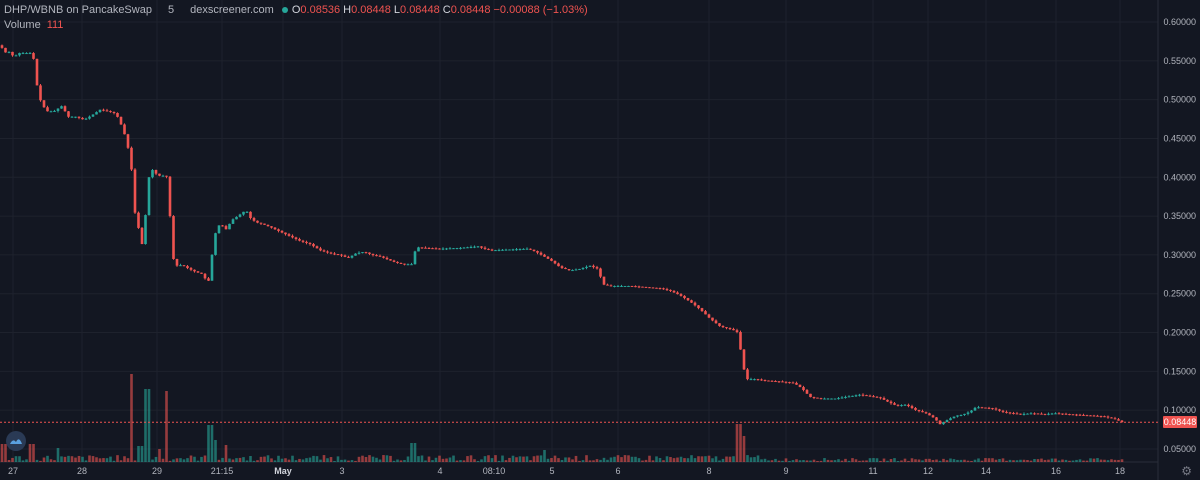 The image size is (1200, 480). What do you see at coordinates (78, 10) in the screenshot?
I see `pair-title: DHP/WBNB on PancakeSwap` at bounding box center [78, 10].